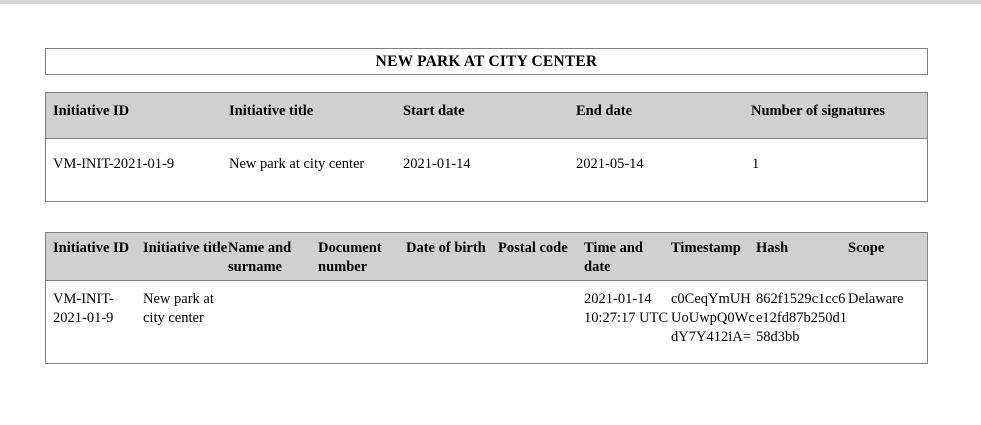  I want to click on column-header-document-number: Document number, so click(350, 257).